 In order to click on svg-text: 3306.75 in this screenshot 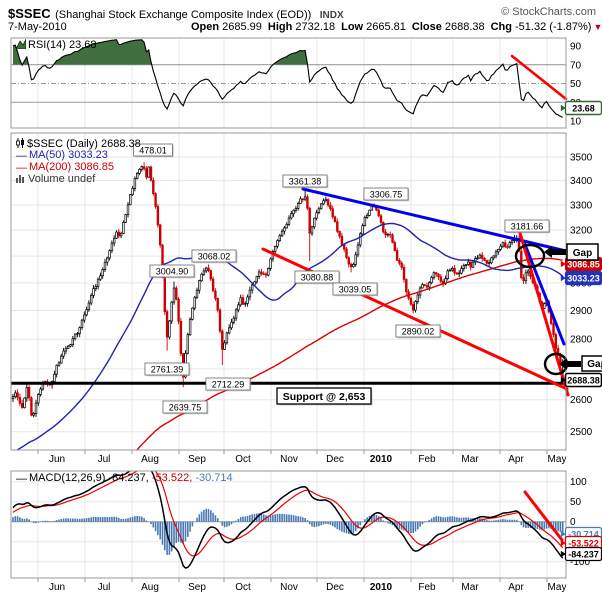, I will do `click(386, 195)`.